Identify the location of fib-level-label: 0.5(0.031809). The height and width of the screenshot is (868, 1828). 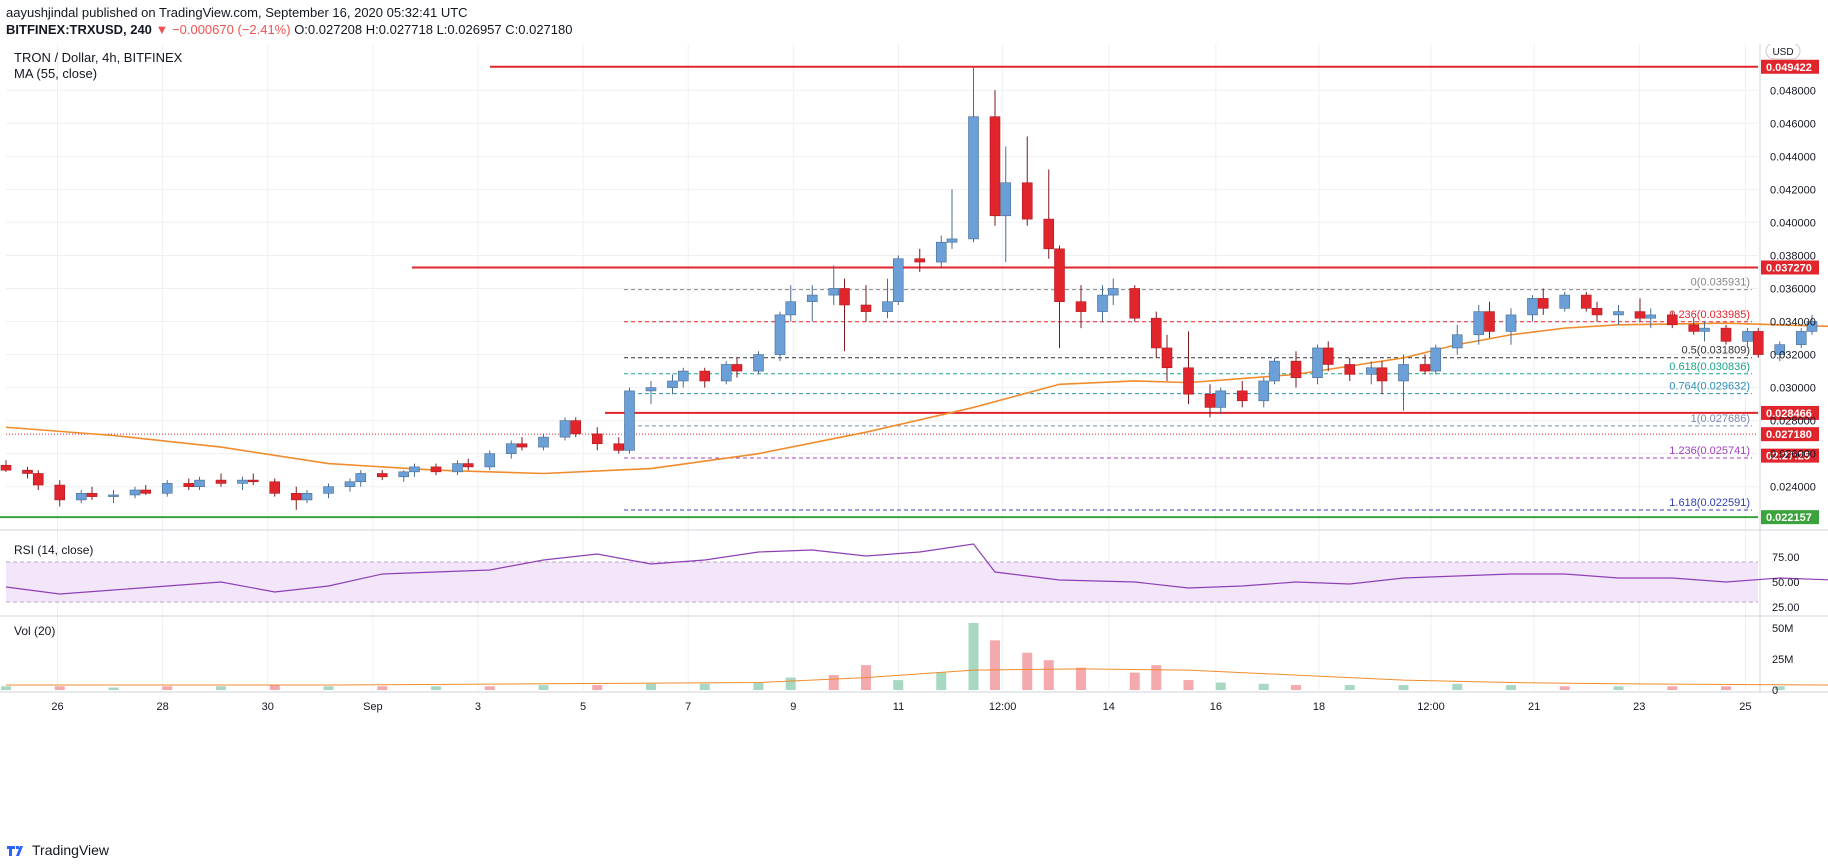
(1716, 351).